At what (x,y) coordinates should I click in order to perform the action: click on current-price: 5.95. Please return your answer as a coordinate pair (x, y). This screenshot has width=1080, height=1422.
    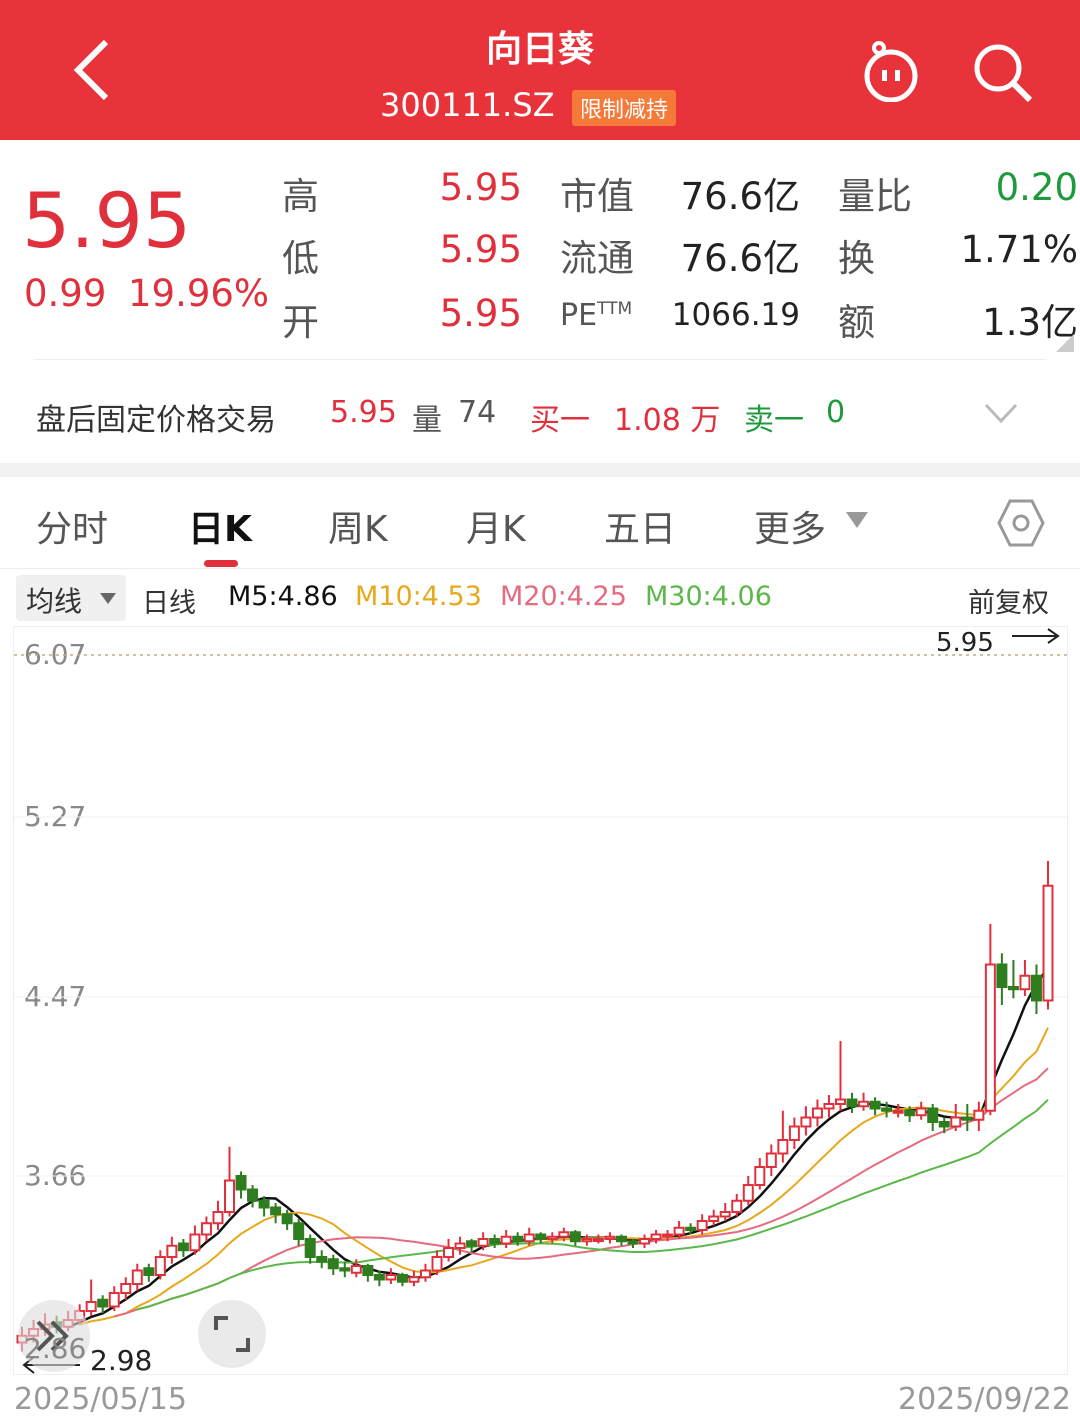
    Looking at the image, I should click on (107, 220).